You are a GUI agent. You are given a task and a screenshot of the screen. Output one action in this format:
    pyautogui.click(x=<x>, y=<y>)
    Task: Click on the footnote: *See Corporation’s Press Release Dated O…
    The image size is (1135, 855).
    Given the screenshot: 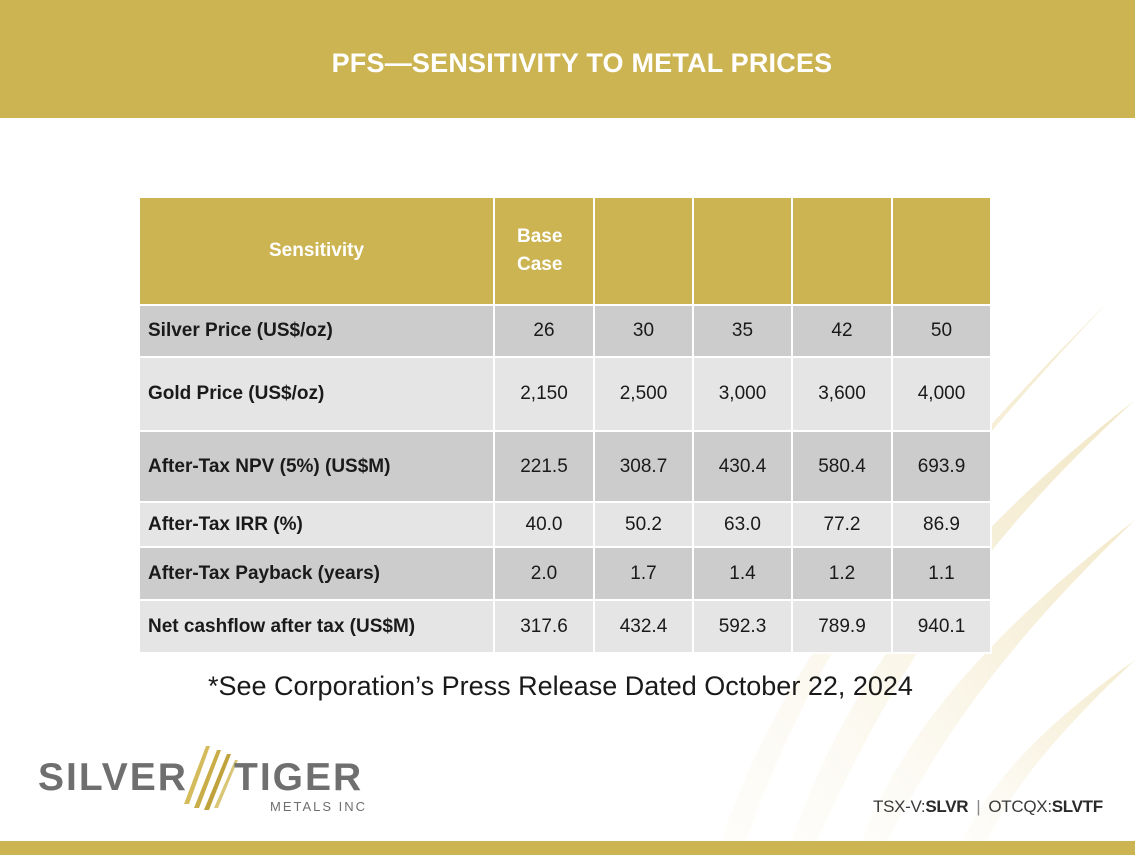 What is the action you would take?
    pyautogui.click(x=560, y=686)
    